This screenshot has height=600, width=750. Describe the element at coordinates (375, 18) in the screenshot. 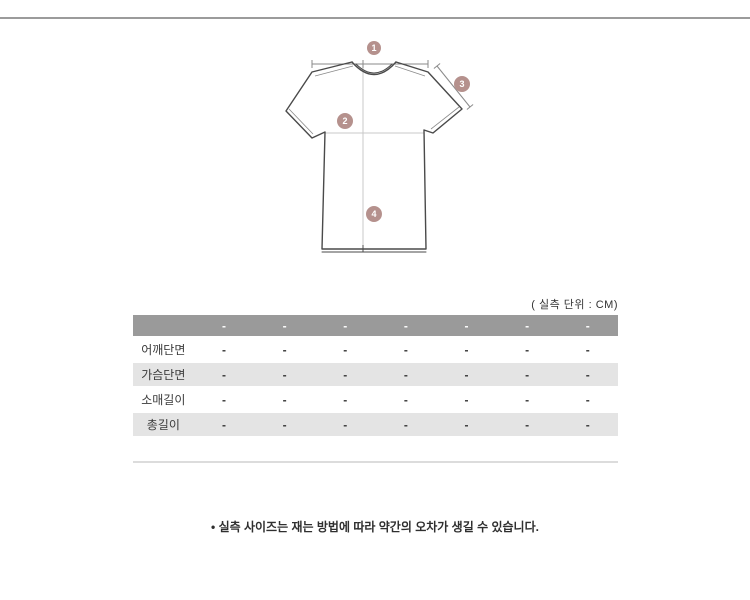

I see `top-divider-line` at that location.